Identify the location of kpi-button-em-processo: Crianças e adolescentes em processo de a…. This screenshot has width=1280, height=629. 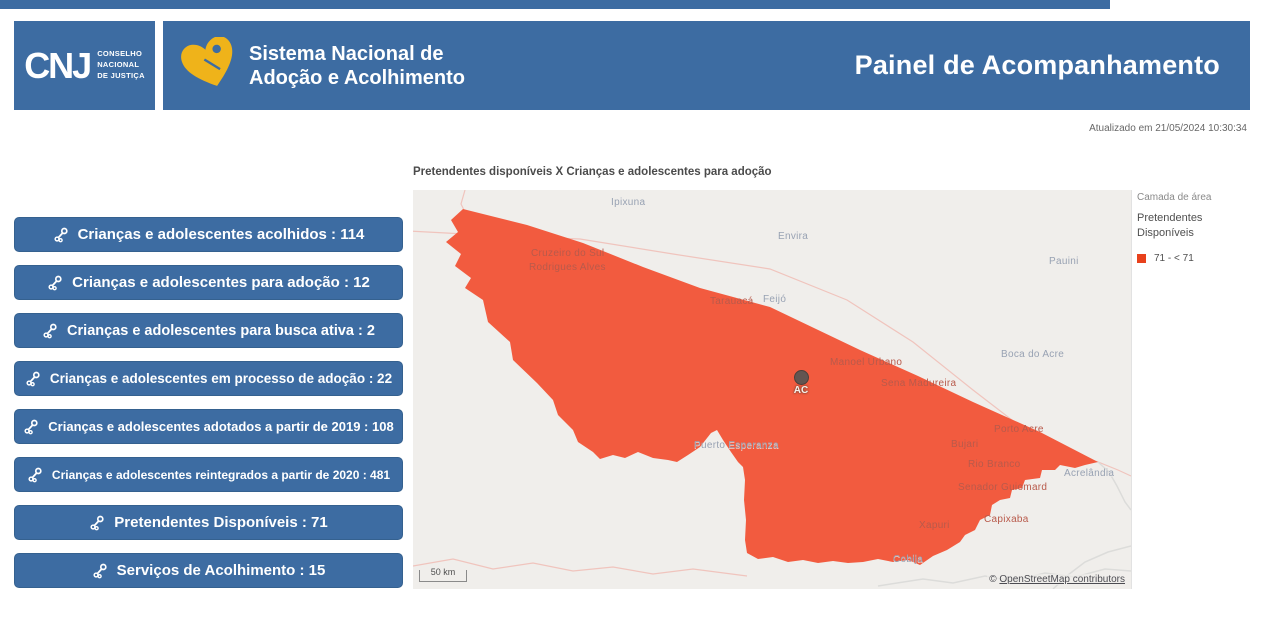
(208, 378).